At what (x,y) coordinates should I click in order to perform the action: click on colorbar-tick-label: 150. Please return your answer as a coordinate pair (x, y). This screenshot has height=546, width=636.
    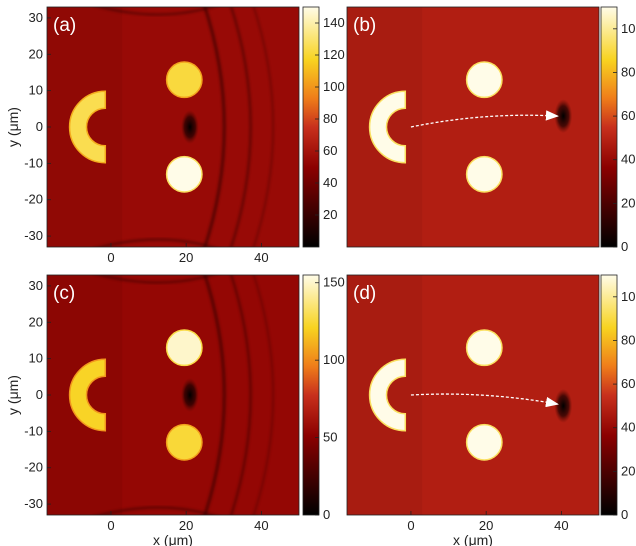
    Looking at the image, I should click on (334, 282).